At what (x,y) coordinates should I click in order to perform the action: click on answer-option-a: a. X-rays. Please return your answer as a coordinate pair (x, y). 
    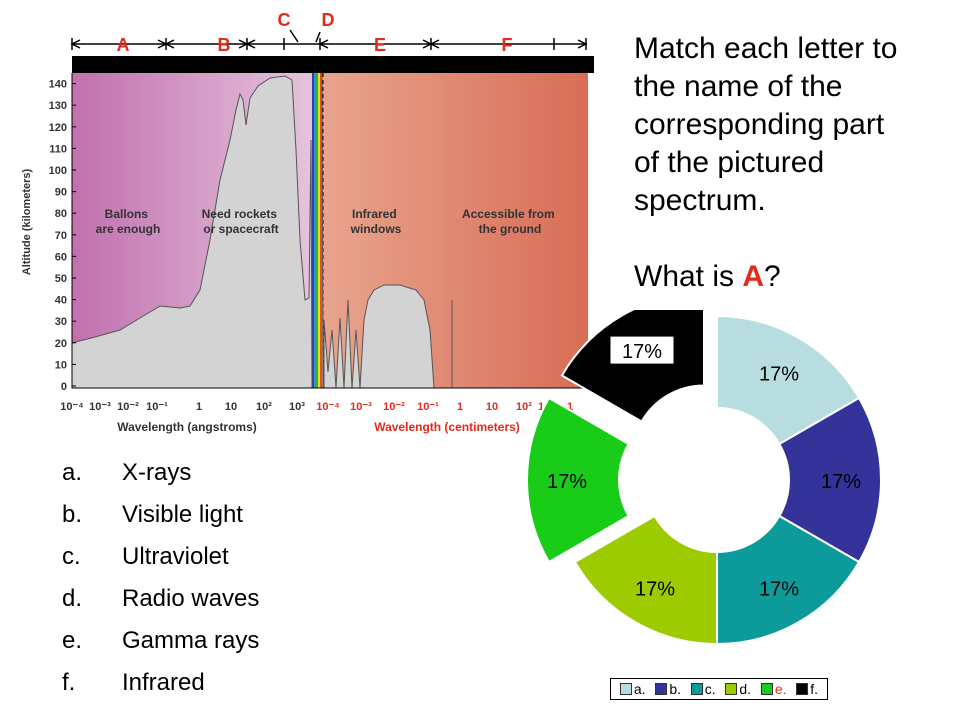
    Looking at the image, I should click on (160, 473).